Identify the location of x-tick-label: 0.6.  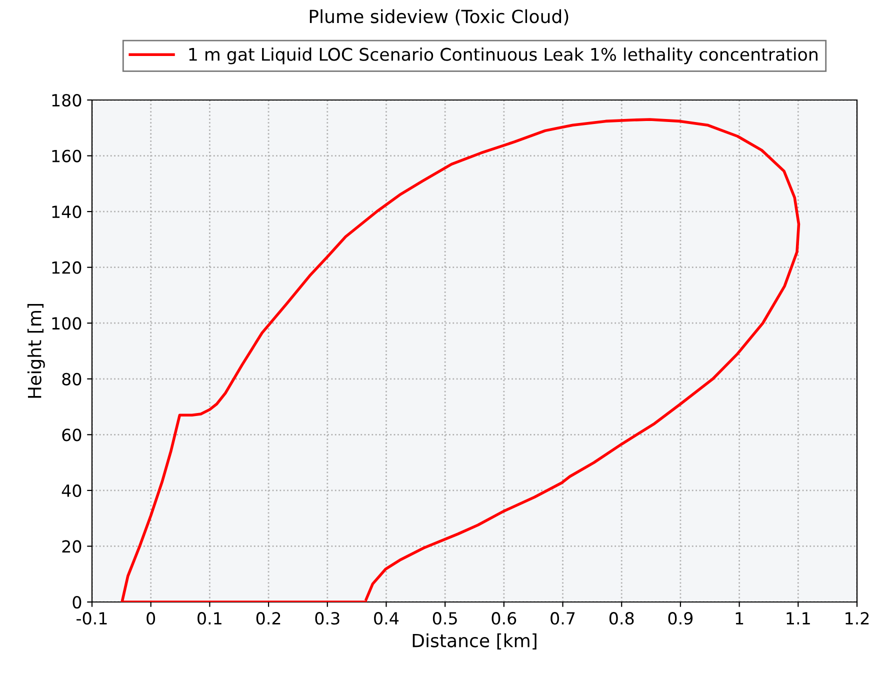
(504, 618).